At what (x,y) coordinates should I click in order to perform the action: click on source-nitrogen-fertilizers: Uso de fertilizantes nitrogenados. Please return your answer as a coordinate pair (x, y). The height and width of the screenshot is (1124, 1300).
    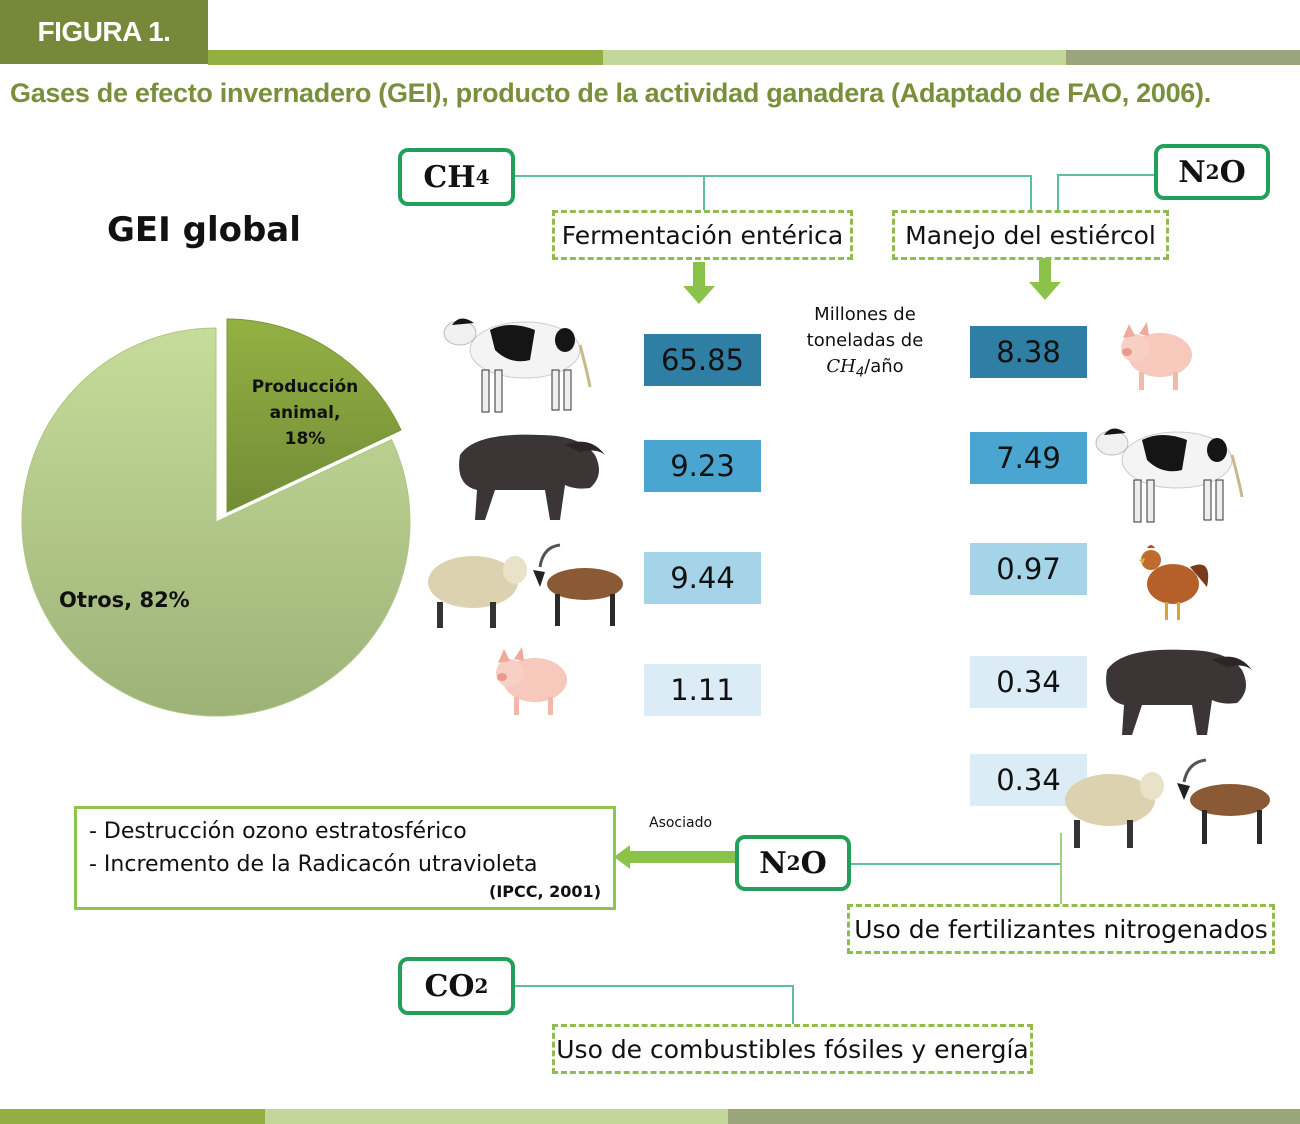
    Looking at the image, I should click on (1061, 929).